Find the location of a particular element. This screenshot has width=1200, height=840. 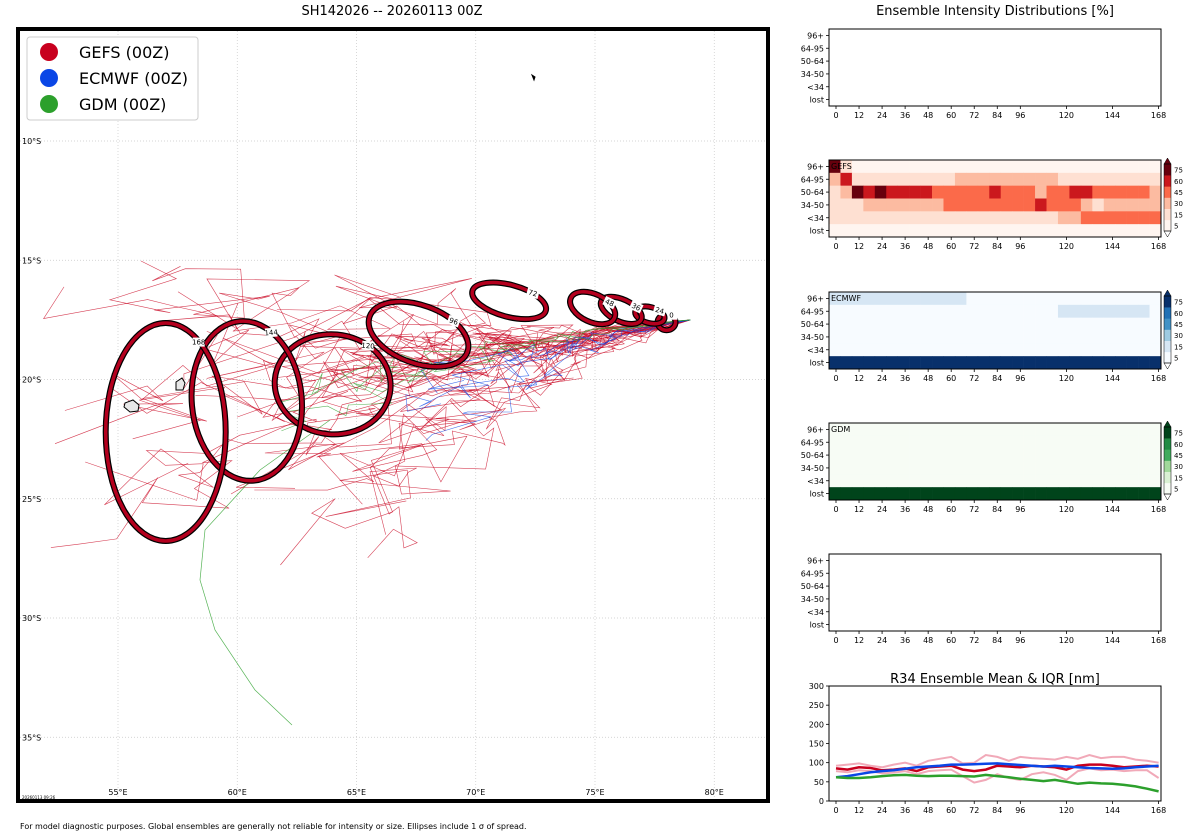

colorbar-arrow-down is located at coordinates (1167, 497).